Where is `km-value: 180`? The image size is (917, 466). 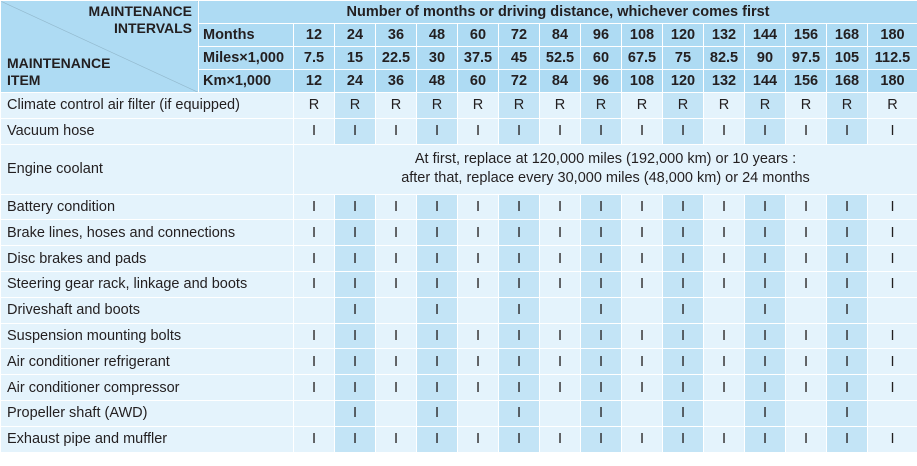 km-value: 180 is located at coordinates (891, 81).